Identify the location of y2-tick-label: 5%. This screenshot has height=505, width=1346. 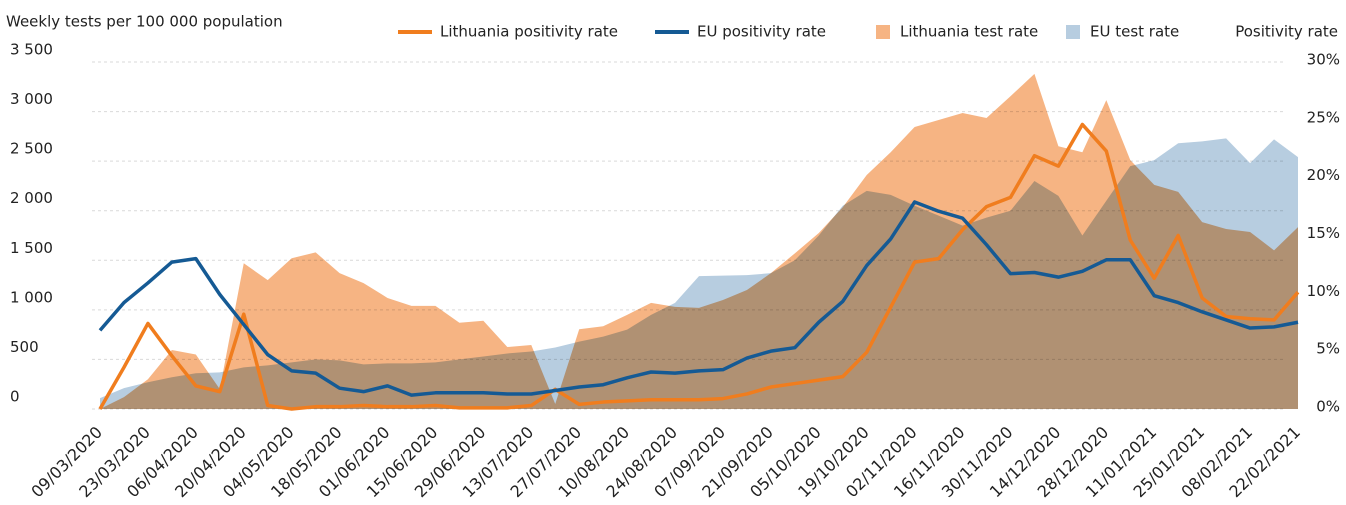
(1328, 349).